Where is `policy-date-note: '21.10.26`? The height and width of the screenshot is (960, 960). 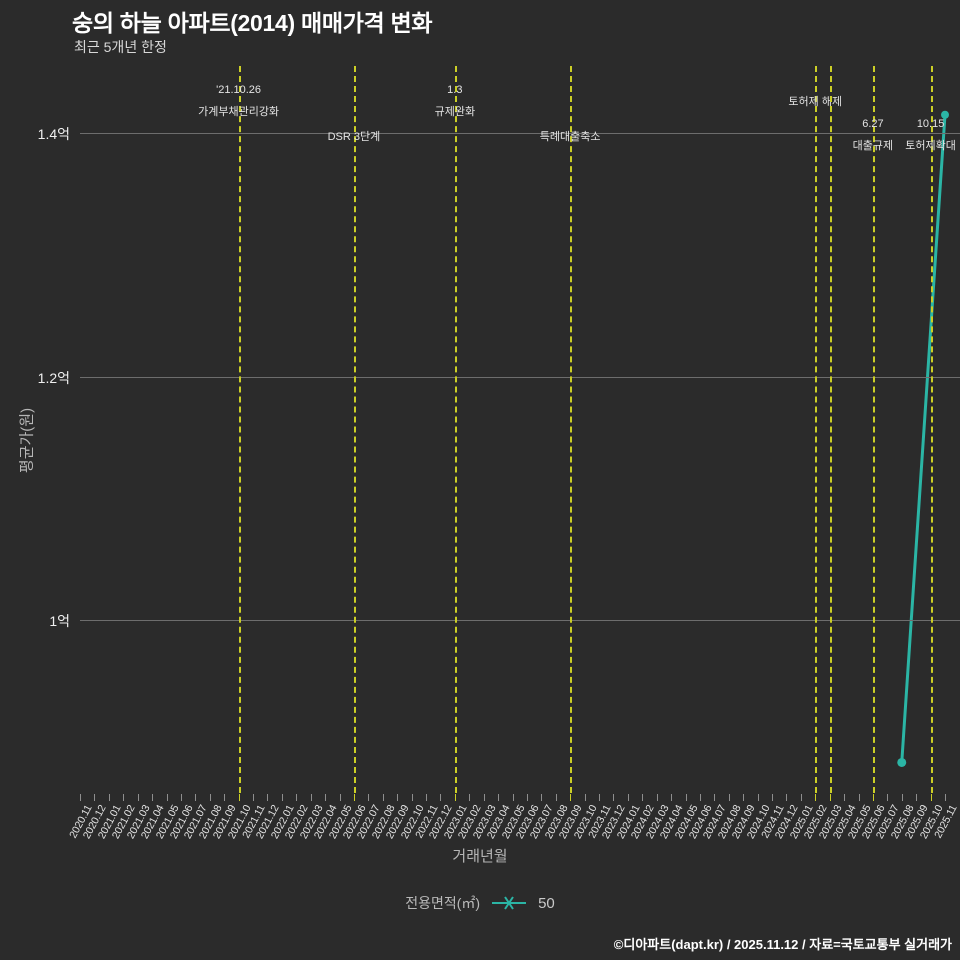
policy-date-note: '21.10.26 is located at coordinates (239, 90).